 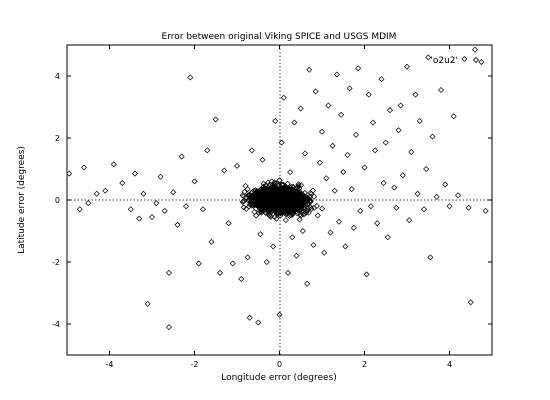 I want to click on legend-marker-icon, so click(x=476, y=60).